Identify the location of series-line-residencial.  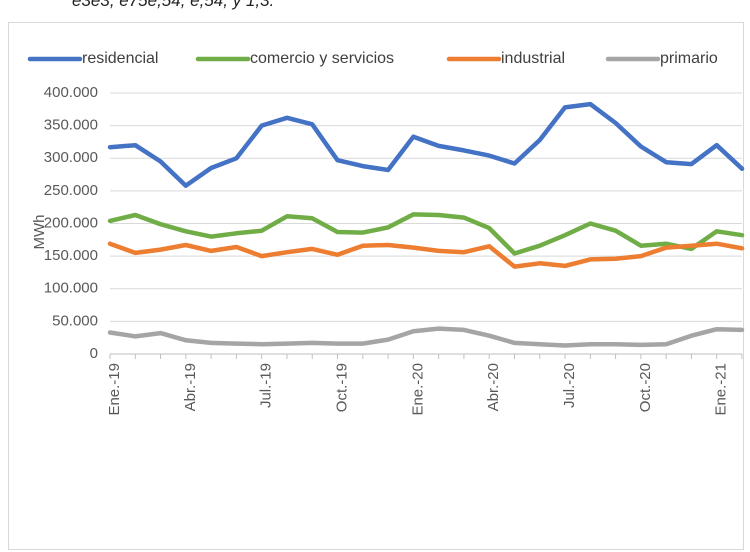
(426, 144).